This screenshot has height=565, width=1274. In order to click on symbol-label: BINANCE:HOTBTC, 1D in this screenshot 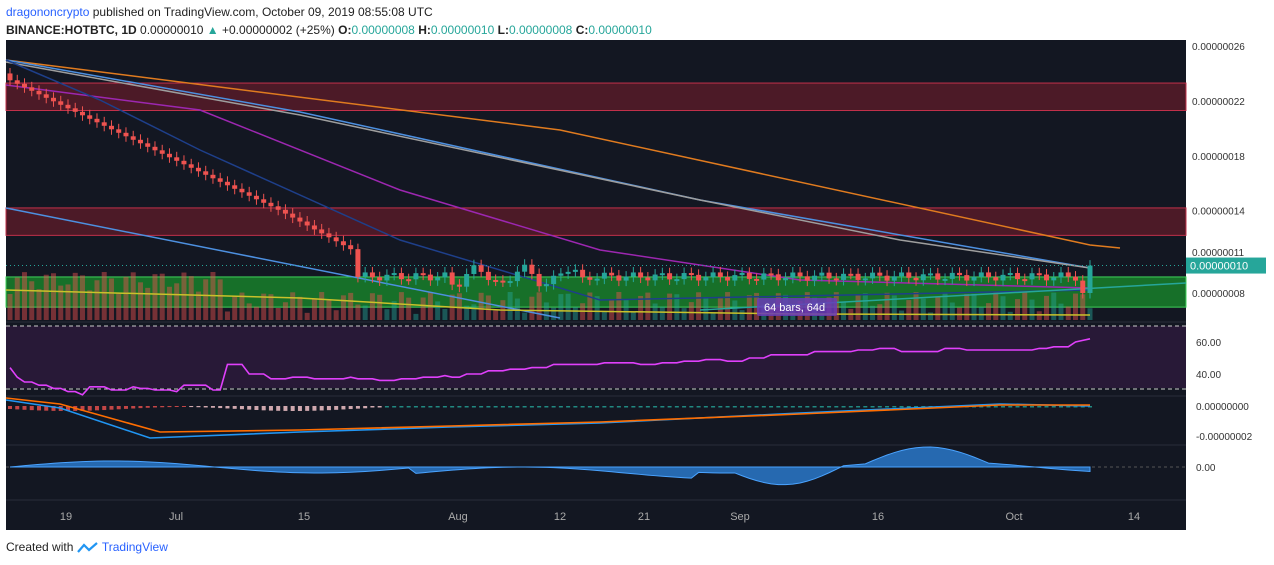, I will do `click(71, 30)`.